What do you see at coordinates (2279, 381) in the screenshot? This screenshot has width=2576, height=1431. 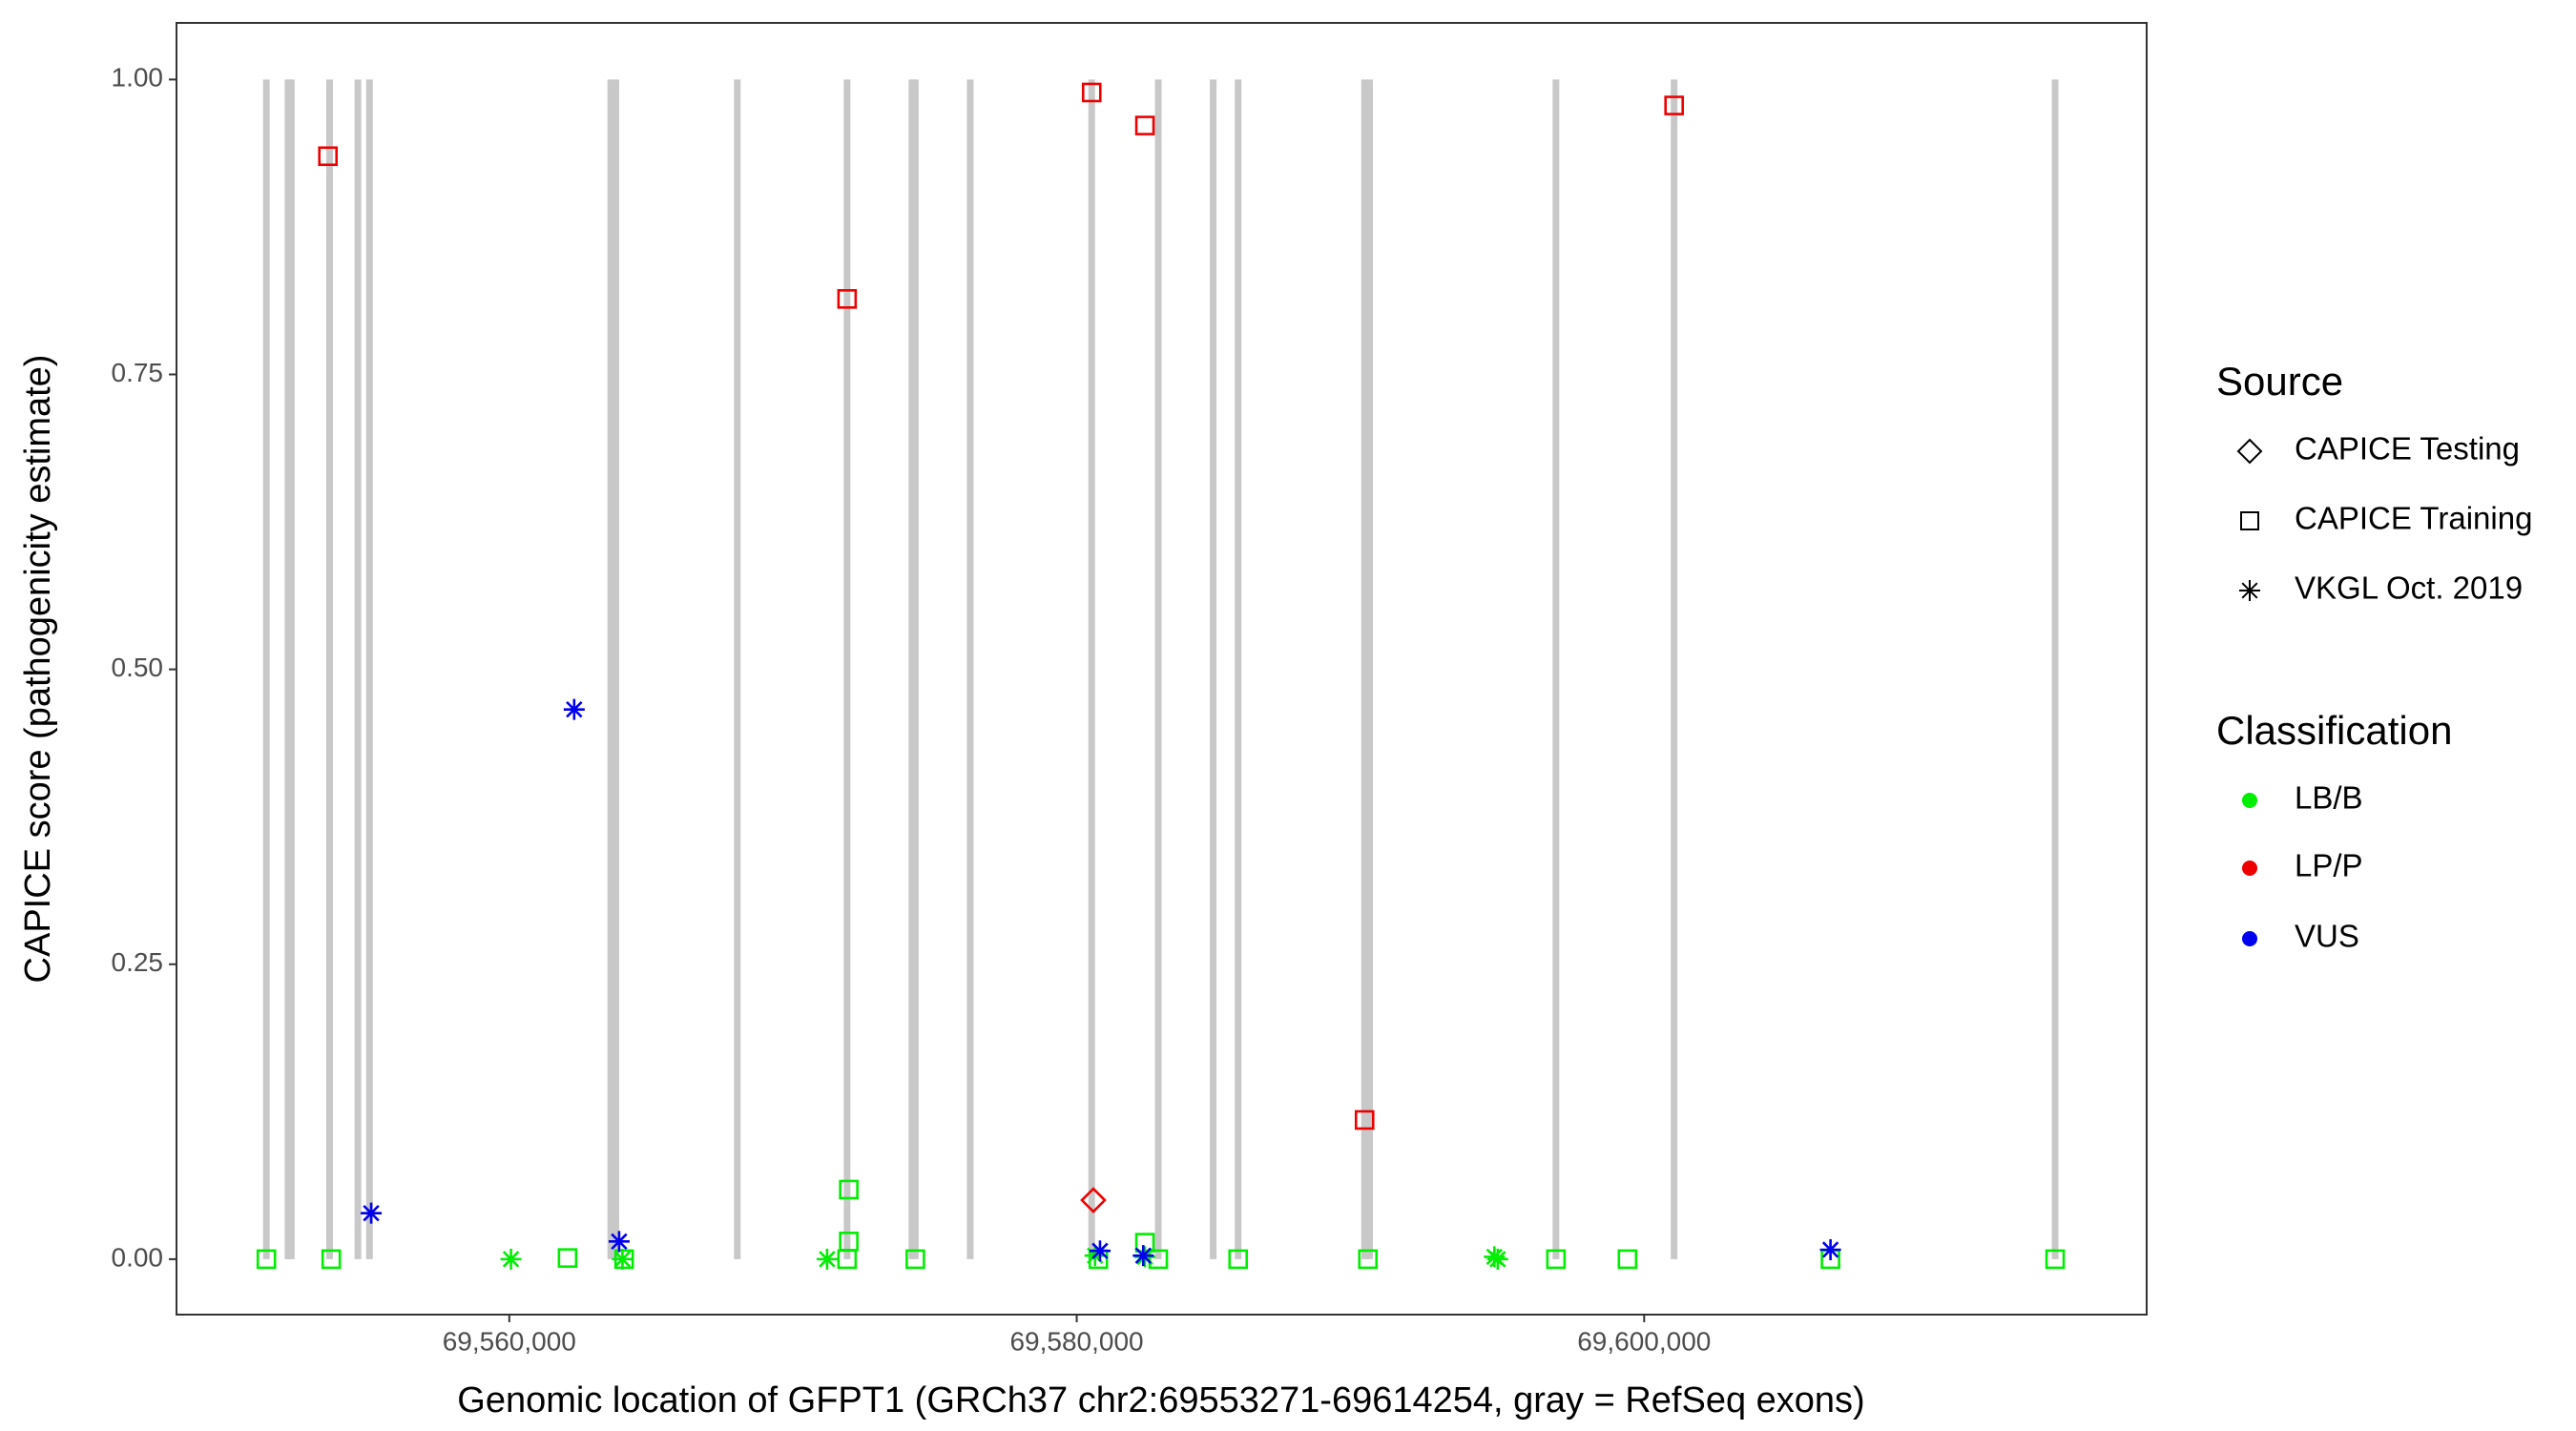 I see `legend-title: Source` at bounding box center [2279, 381].